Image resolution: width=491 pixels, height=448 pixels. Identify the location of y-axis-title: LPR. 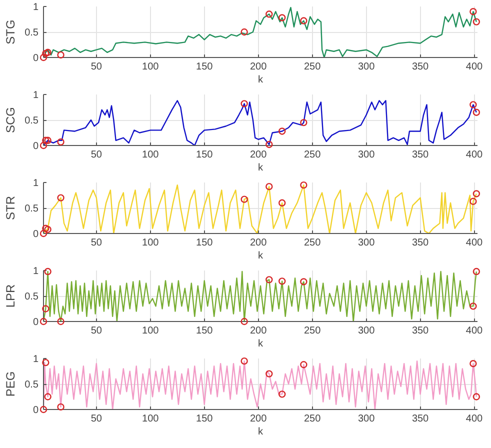
(11, 296).